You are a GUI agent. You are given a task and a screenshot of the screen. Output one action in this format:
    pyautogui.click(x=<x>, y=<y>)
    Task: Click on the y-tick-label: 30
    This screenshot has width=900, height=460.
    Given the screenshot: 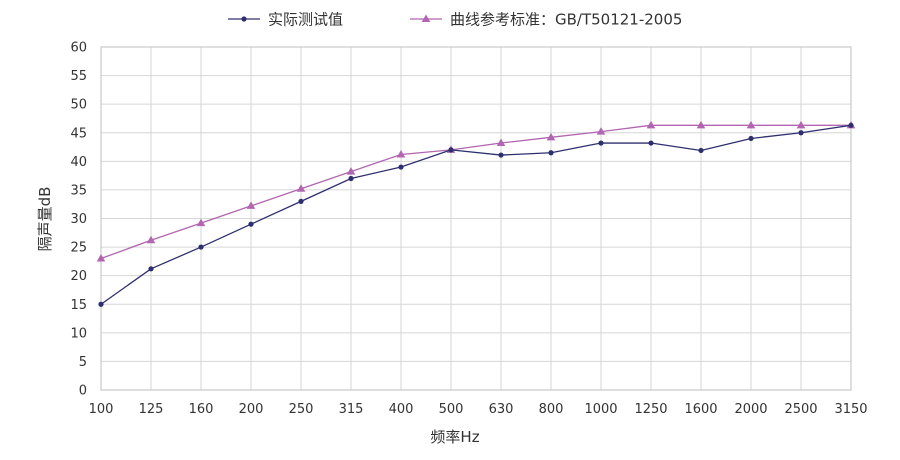 What is the action you would take?
    pyautogui.click(x=78, y=219)
    